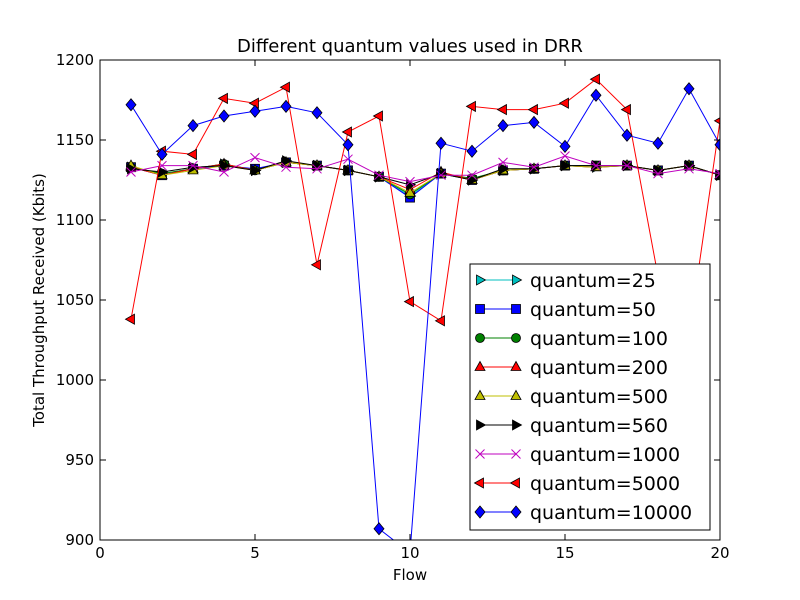 Image resolution: width=800 pixels, height=600 pixels. I want to click on legend-label: quantum=10000, so click(611, 513).